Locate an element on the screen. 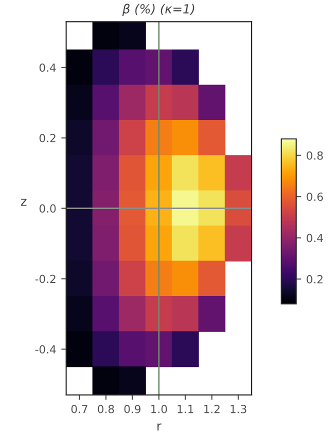 This screenshot has width=331, height=434. x-tick-label: 1.0 is located at coordinates (159, 409).